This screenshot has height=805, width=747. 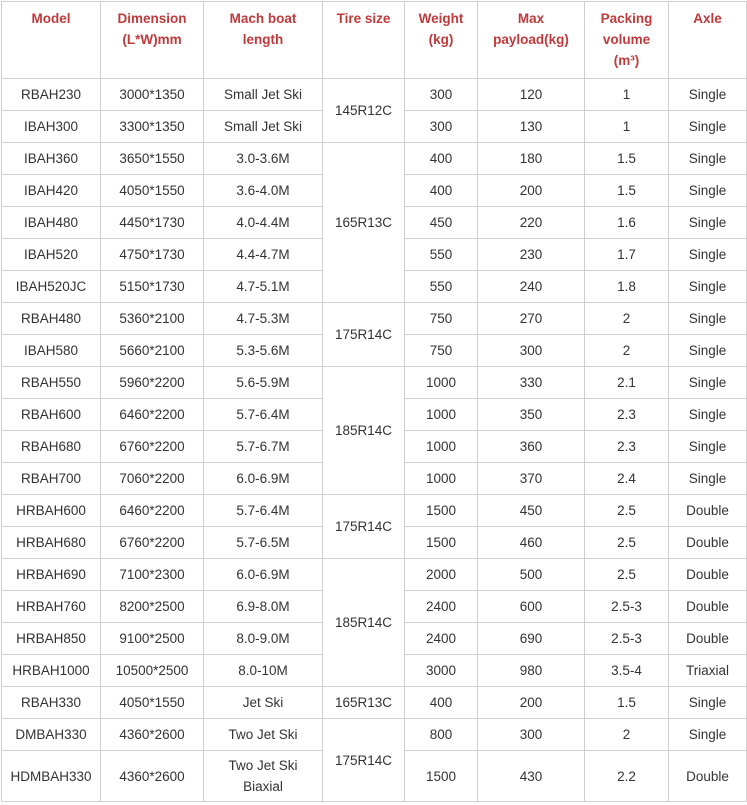 What do you see at coordinates (152, 126) in the screenshot?
I see `cell-dimension: 3300*1350` at bounding box center [152, 126].